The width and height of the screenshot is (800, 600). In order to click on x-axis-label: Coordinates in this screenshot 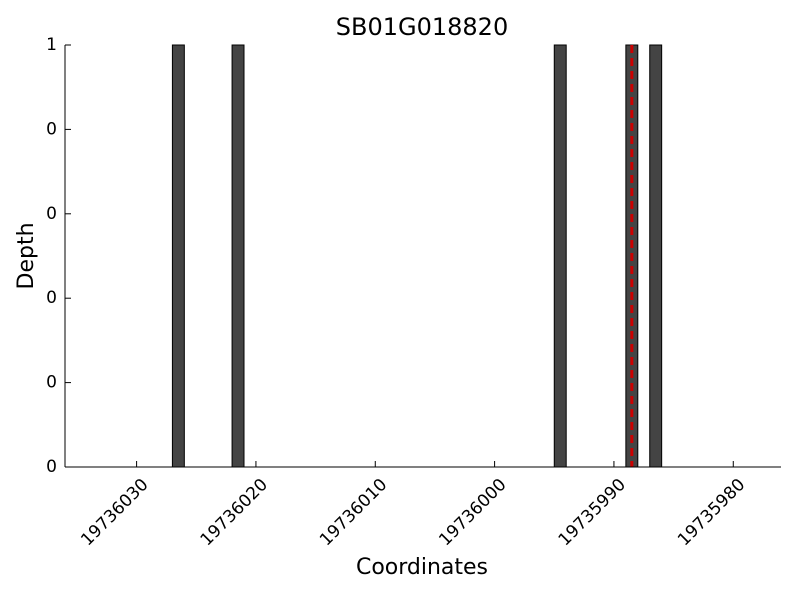, I will do `click(422, 567)`.